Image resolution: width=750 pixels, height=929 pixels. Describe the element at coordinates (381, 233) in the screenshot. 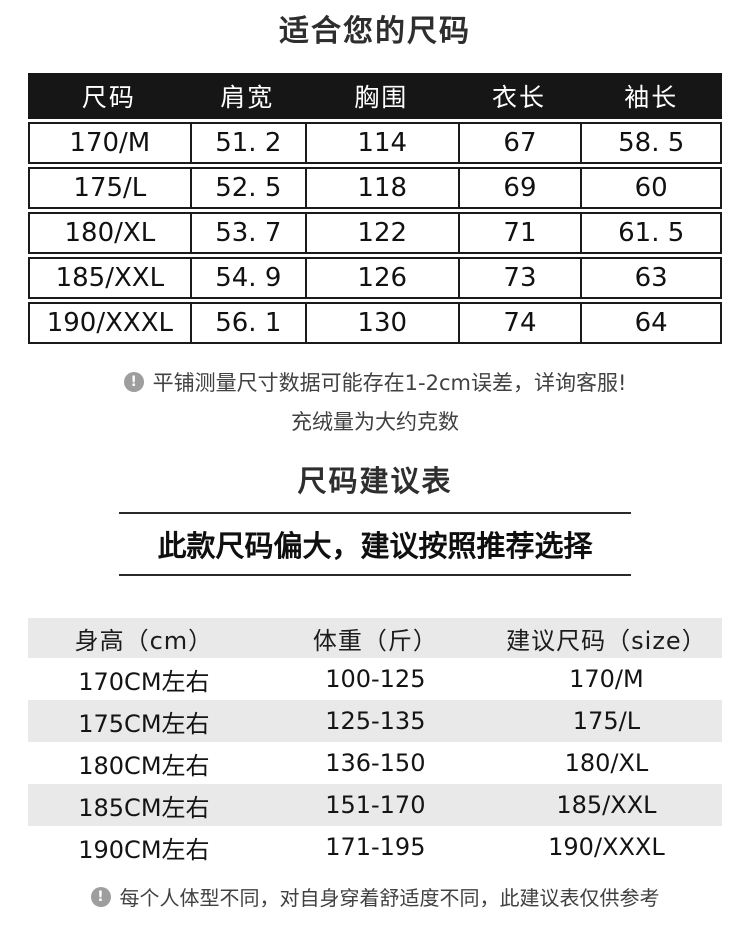

I see `chest-cell: 122` at that location.